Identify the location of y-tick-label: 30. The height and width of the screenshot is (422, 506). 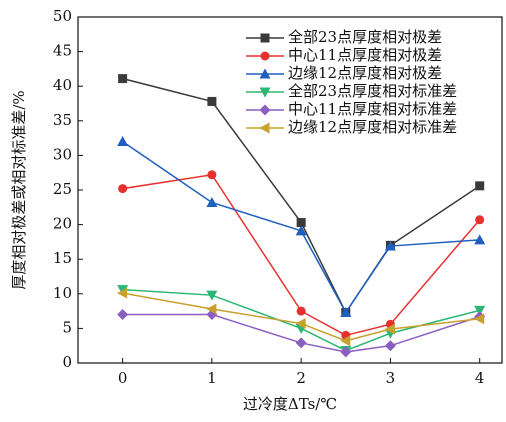
(62, 154).